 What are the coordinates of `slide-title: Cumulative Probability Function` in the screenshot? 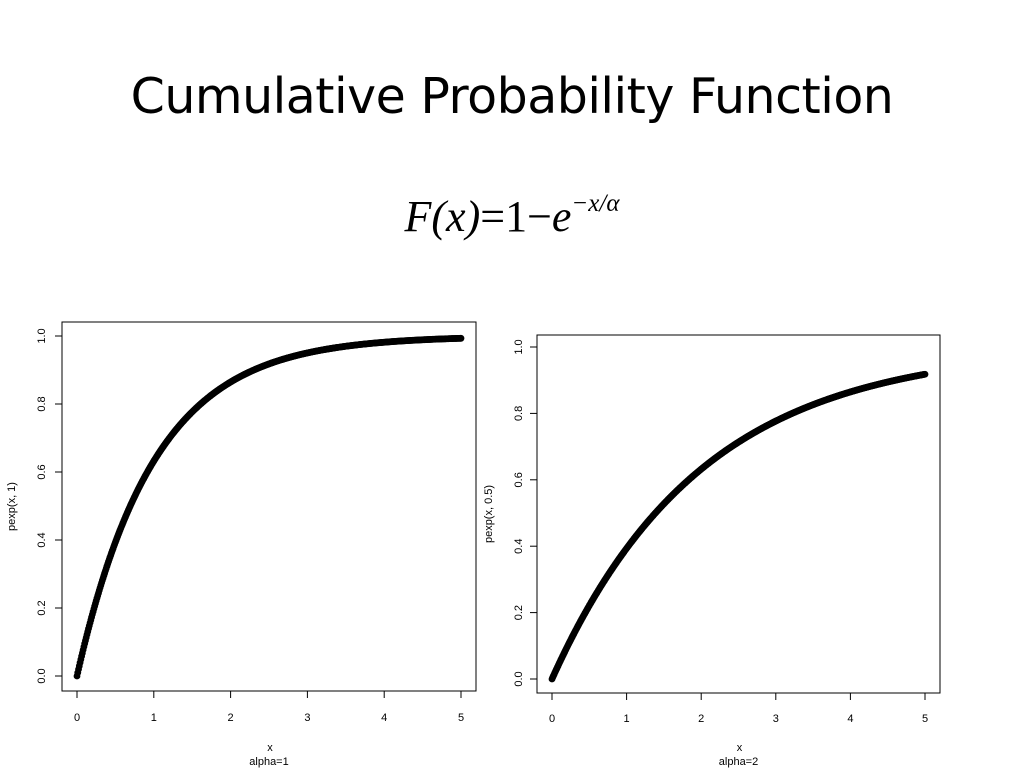 It's located at (512, 96).